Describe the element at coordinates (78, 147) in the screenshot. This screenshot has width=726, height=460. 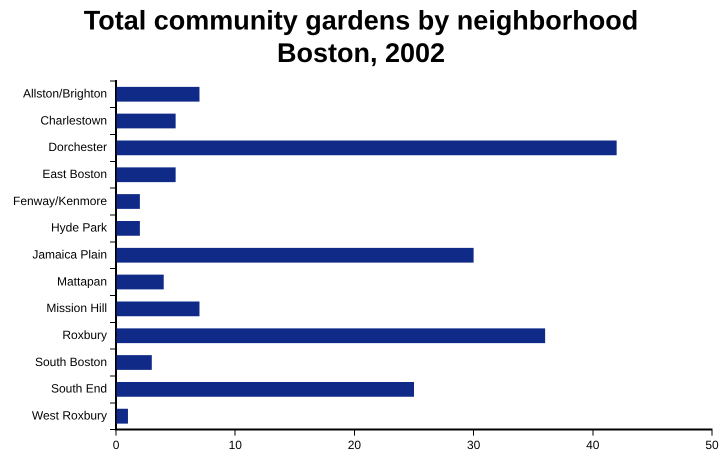
I see `y-tick-label: Dorchester` at that location.